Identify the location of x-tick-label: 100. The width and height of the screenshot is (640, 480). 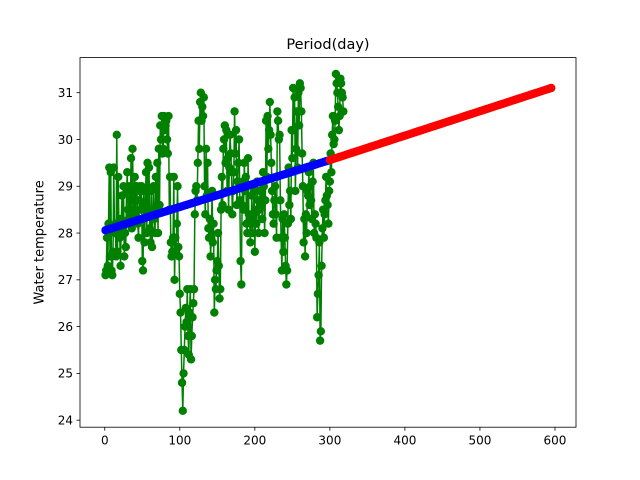
(179, 441).